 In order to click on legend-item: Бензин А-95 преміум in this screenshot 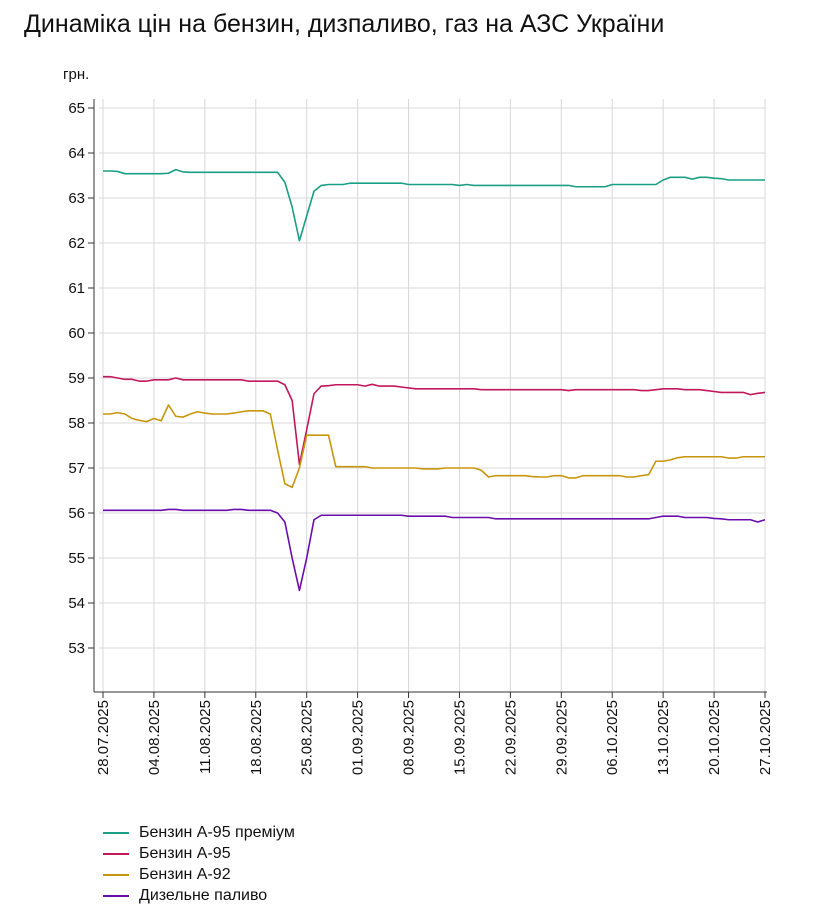, I will do `click(199, 832)`.